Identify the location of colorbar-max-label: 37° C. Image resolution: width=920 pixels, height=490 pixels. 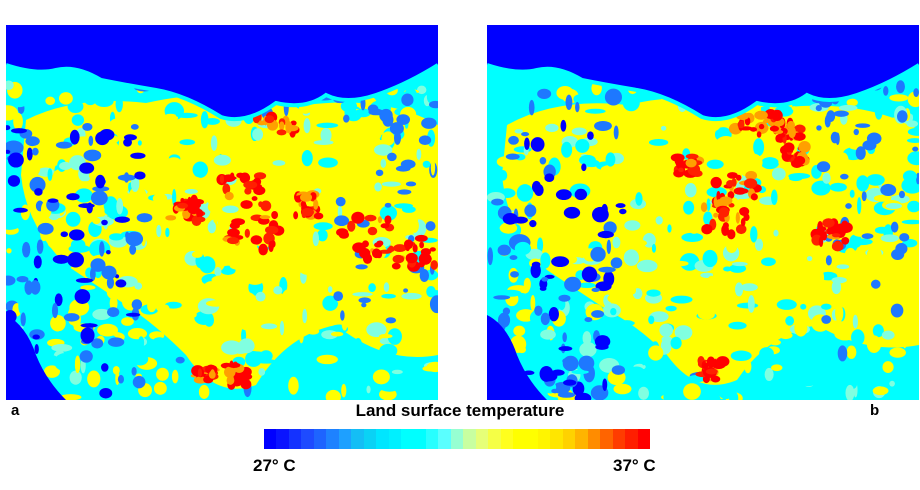
(634, 465).